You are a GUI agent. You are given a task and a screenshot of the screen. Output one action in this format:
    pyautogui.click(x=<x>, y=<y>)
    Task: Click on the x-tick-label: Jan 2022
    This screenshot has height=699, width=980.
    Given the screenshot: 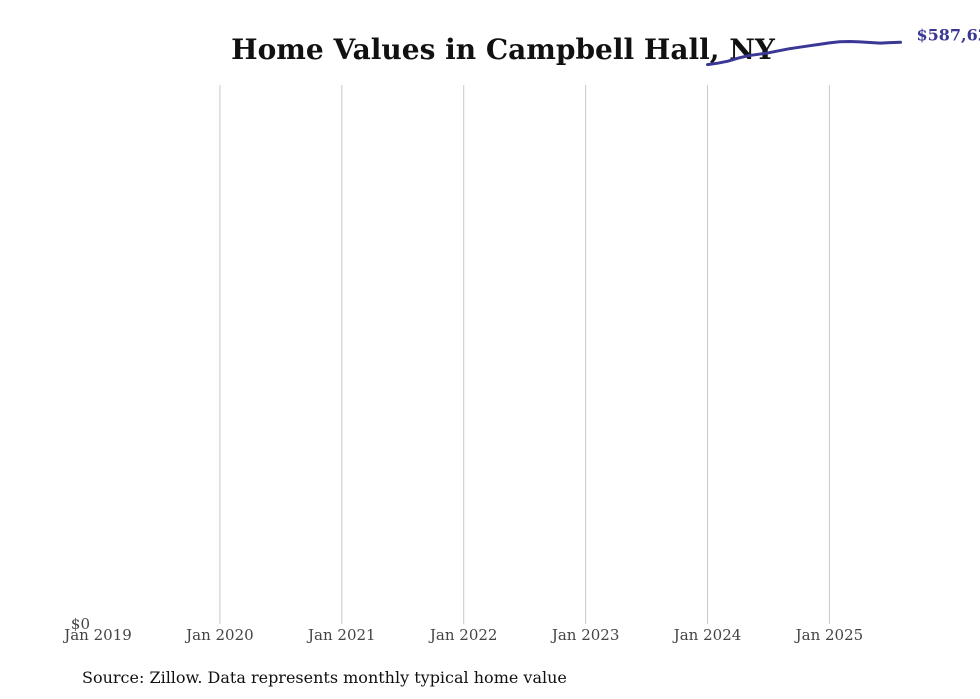 What is the action you would take?
    pyautogui.click(x=463, y=635)
    